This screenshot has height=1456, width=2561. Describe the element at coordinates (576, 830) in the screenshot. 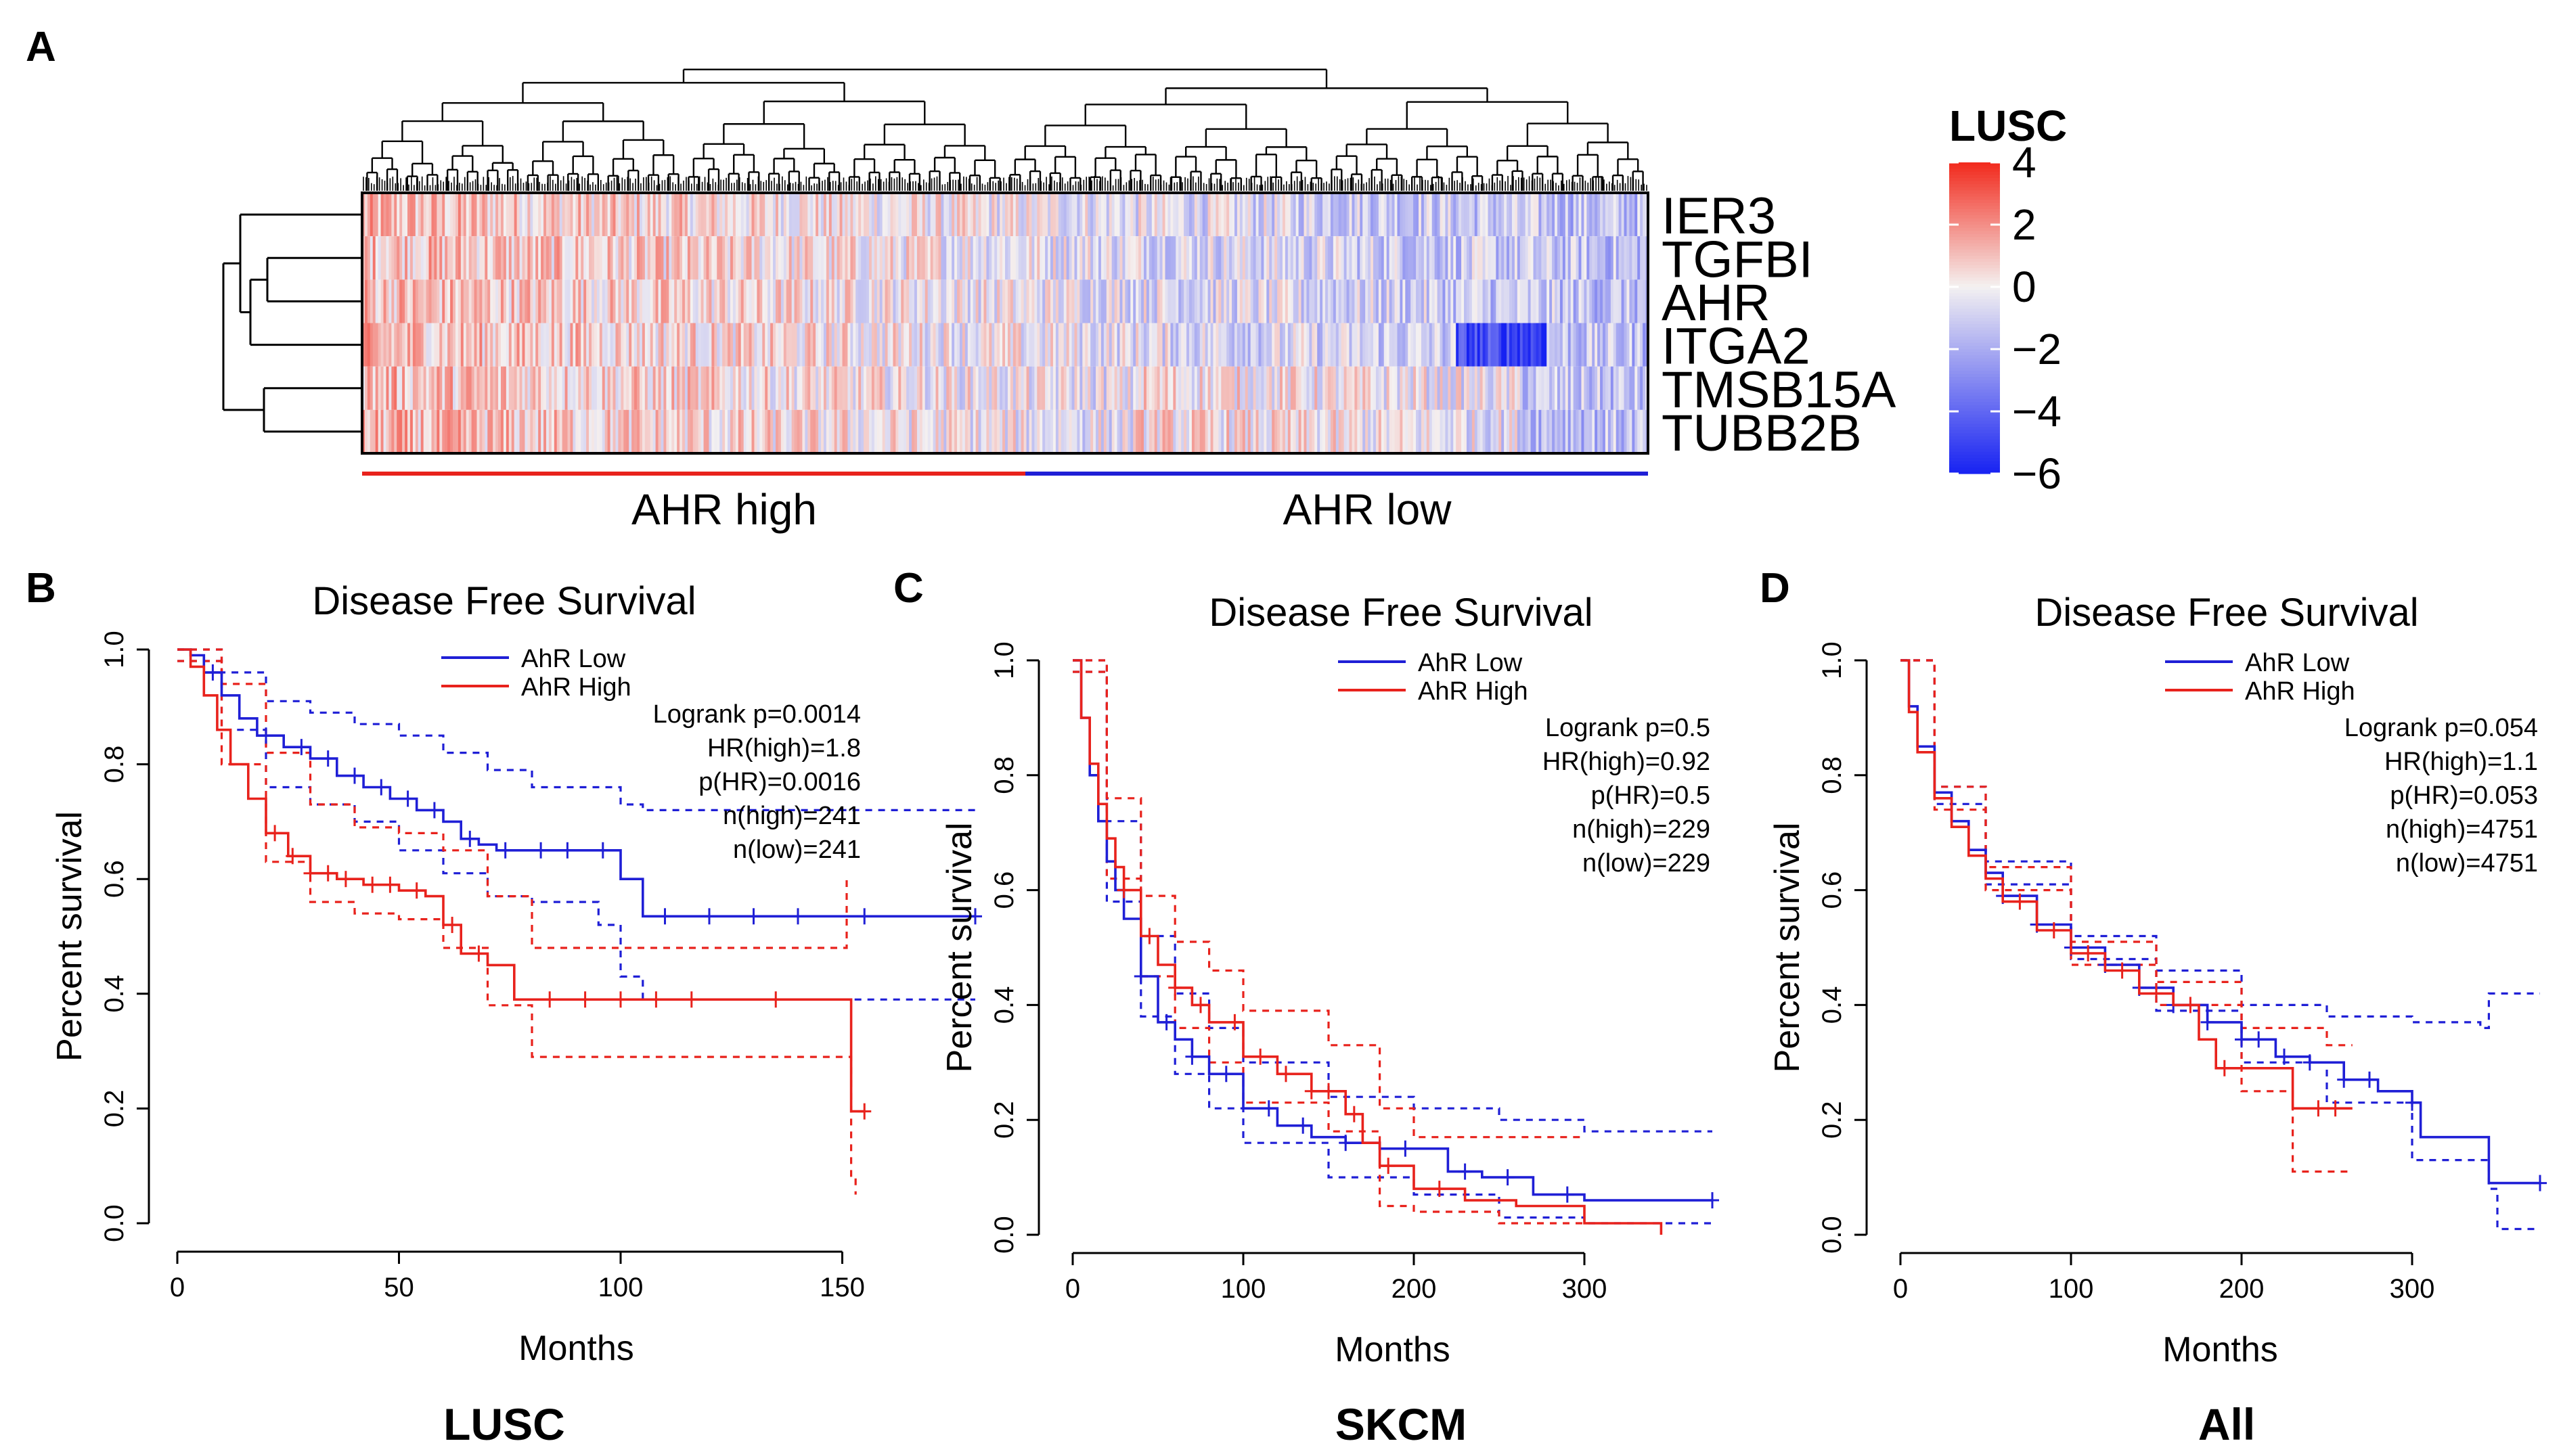

I see `confidence-band-line` at that location.